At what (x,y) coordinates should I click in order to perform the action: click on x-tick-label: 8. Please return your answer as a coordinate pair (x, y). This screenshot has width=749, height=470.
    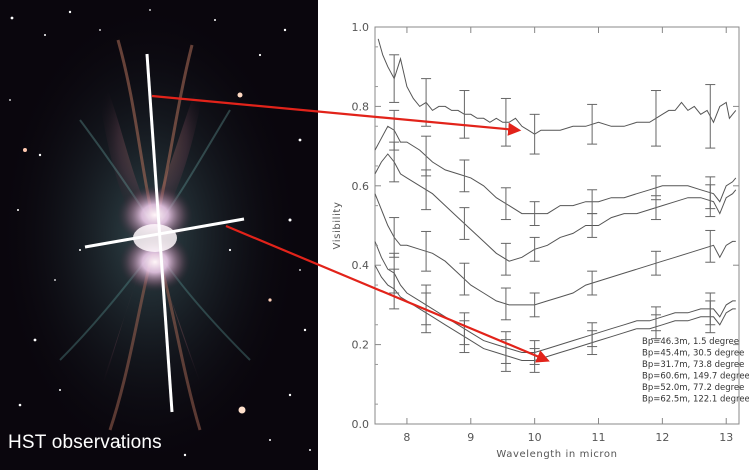
    Looking at the image, I should click on (406, 437).